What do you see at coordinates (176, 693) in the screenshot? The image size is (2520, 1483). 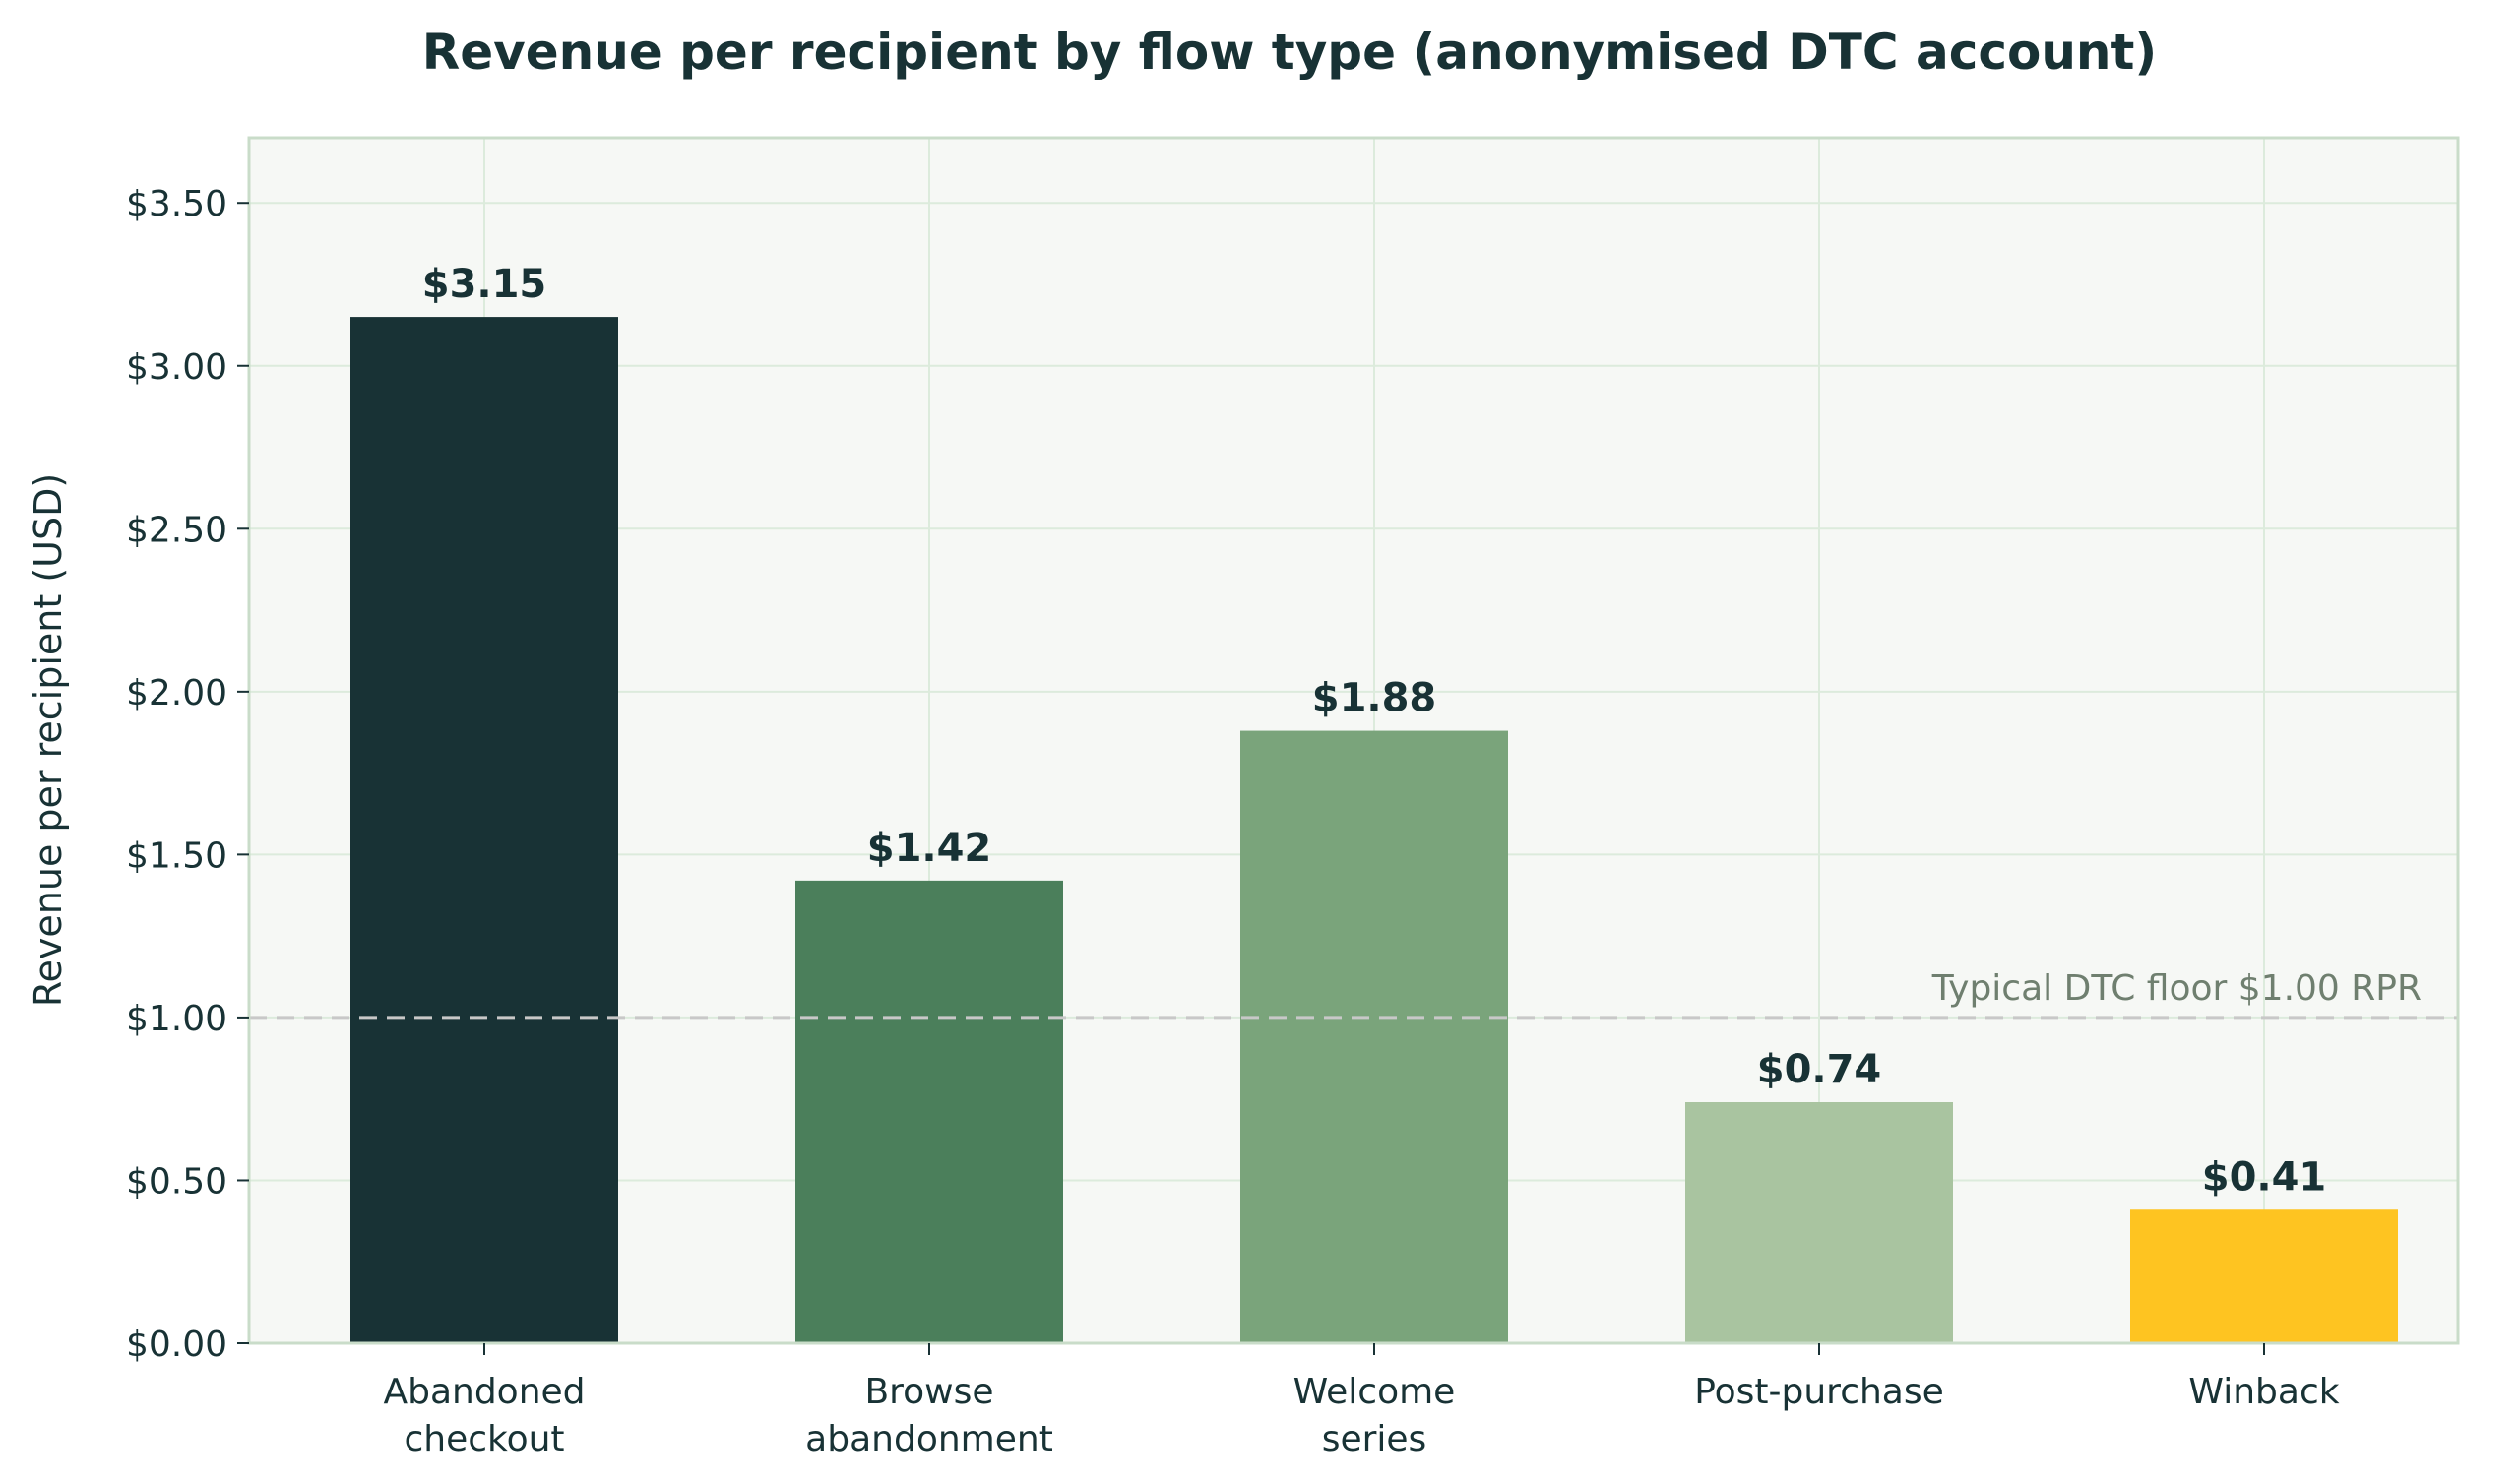 I see `y-tick-label: $2.00` at bounding box center [176, 693].